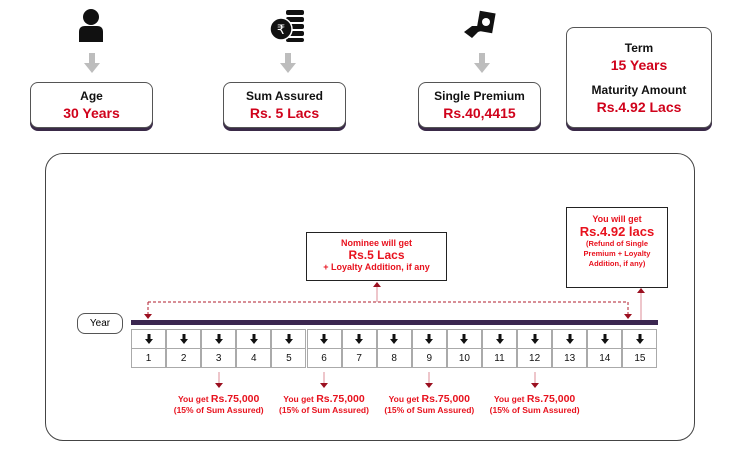  What do you see at coordinates (617, 219) in the screenshot?
I see `maturity-line1: You will get` at bounding box center [617, 219].